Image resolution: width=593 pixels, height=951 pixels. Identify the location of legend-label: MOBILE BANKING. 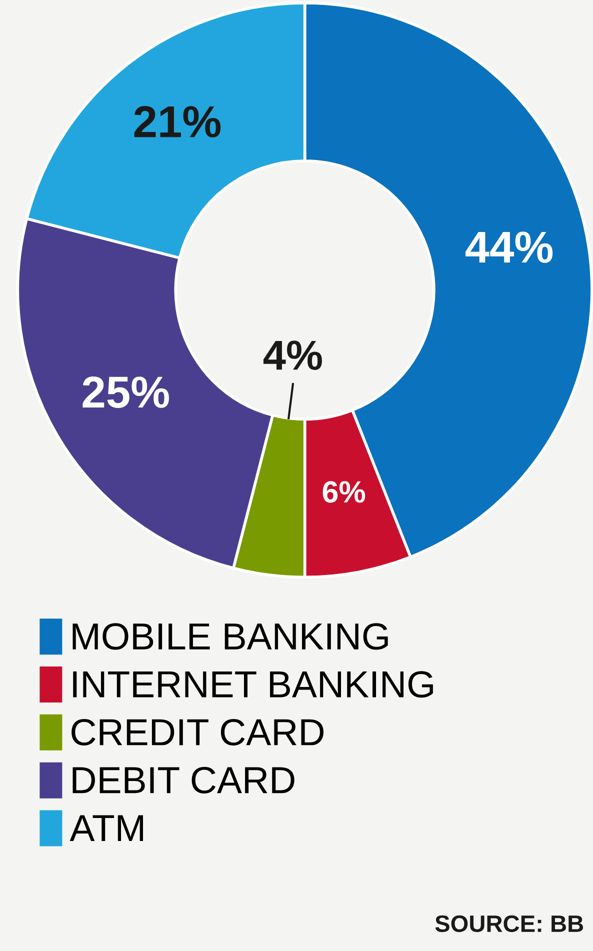
(230, 636).